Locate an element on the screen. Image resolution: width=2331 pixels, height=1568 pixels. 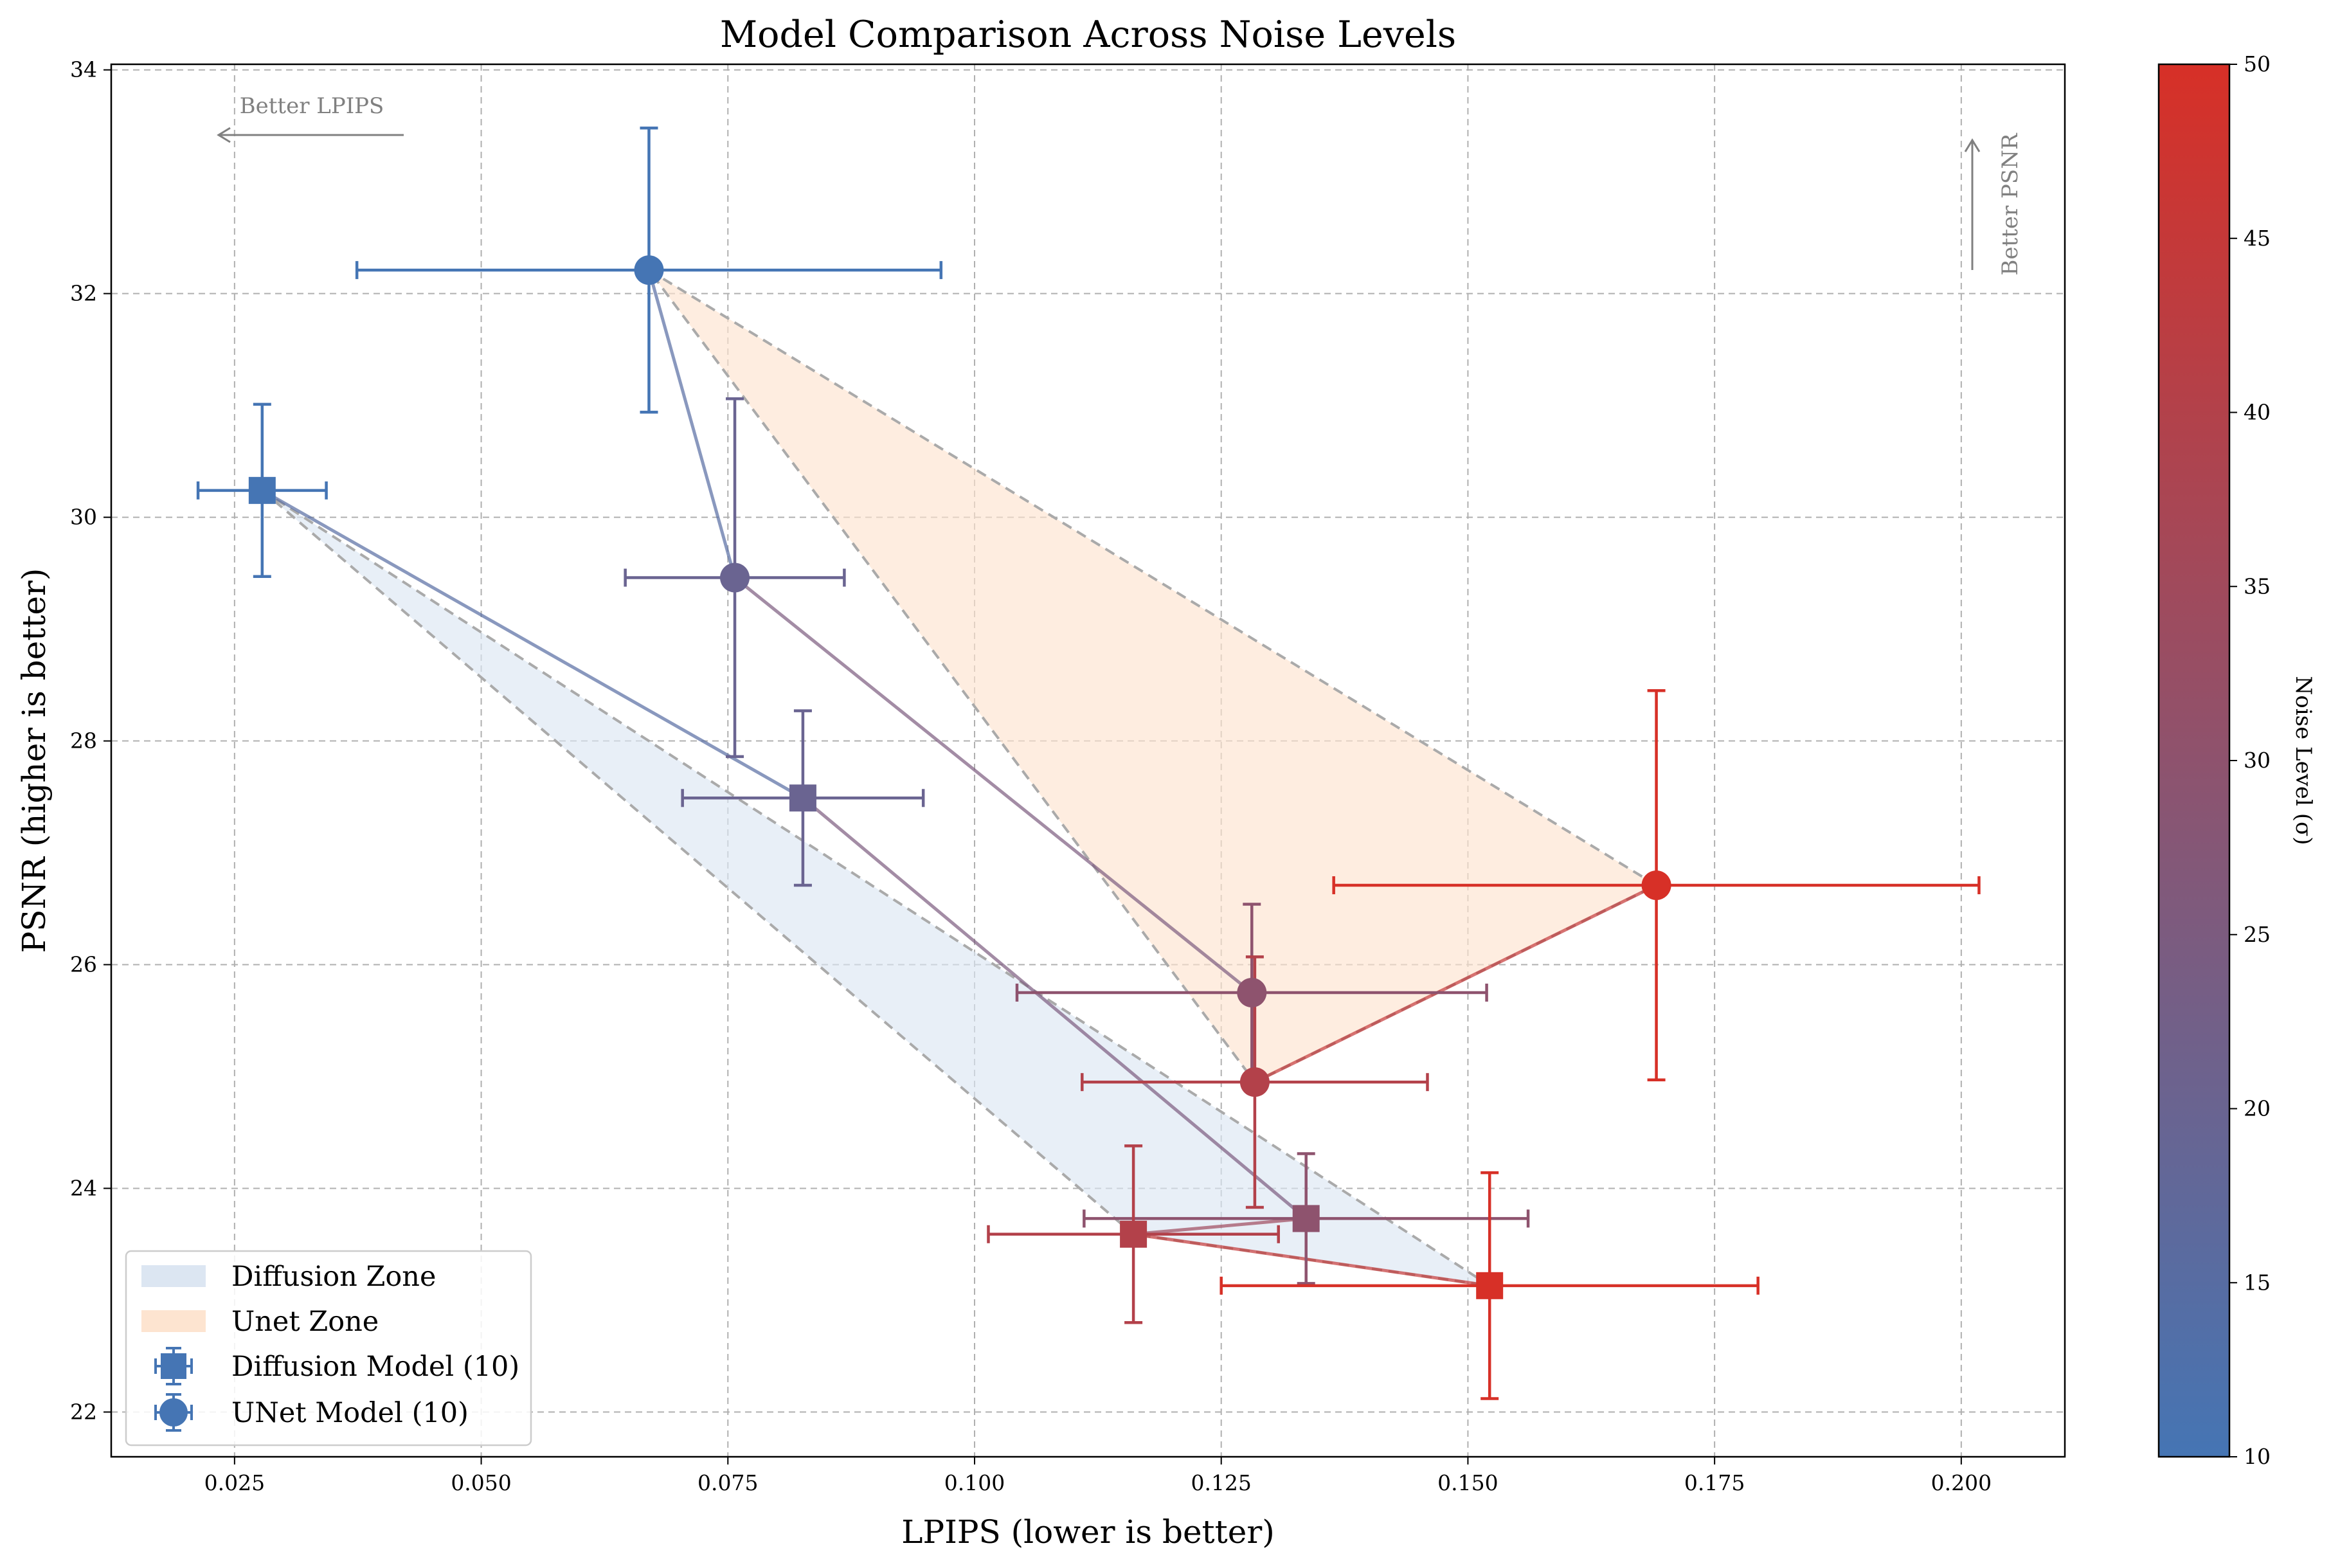
legend-square-marker is located at coordinates (174, 1366).